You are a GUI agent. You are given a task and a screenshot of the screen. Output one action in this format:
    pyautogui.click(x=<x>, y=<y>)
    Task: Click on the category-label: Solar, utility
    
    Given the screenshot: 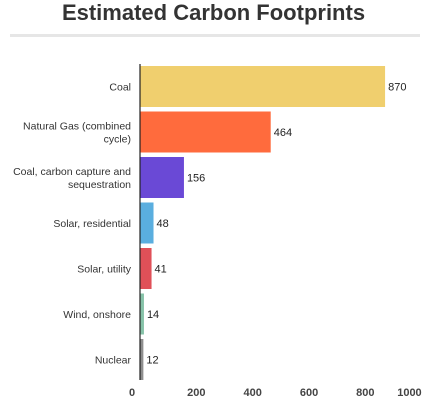 What is the action you would take?
    pyautogui.click(x=104, y=270)
    